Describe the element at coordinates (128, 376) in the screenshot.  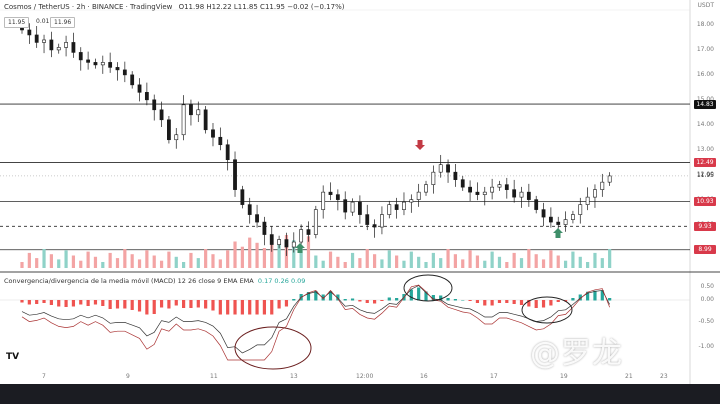
I see `time-axis-label: 9` at that location.